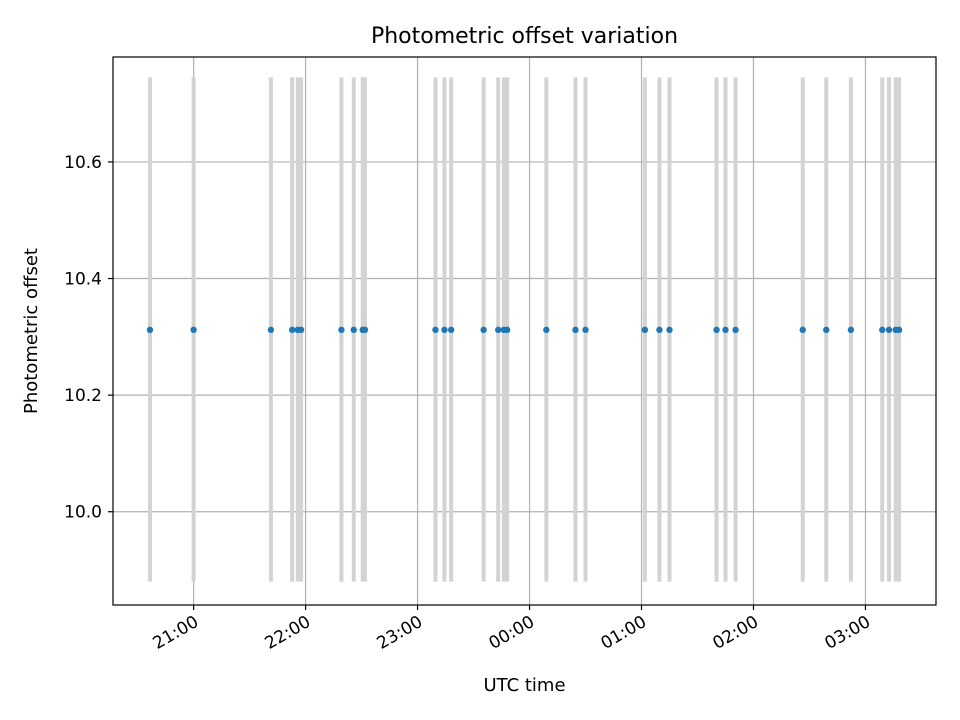  Describe the element at coordinates (524, 685) in the screenshot. I see `x-axis-label: UTC time` at that location.